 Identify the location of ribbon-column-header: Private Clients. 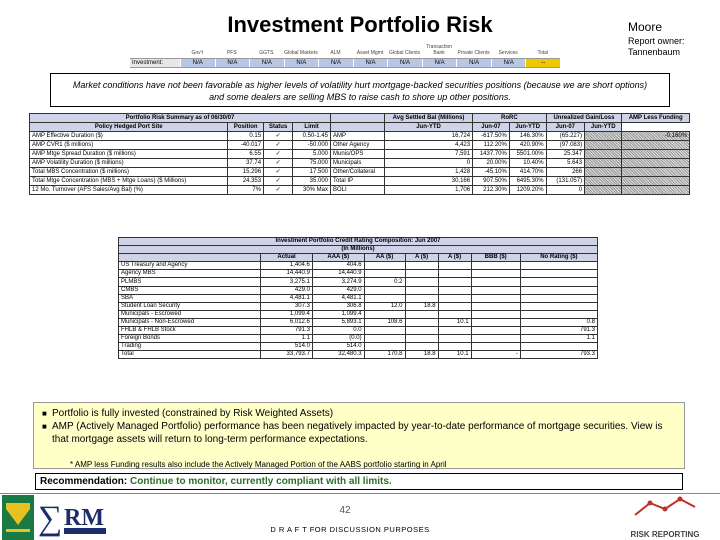
(473, 53).